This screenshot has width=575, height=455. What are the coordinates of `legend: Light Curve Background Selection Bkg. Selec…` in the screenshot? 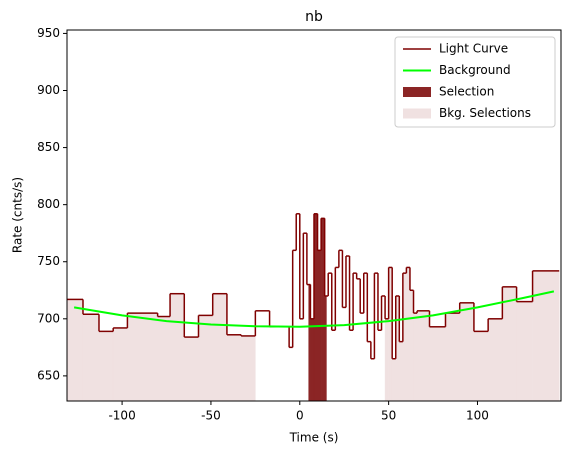 It's located at (475, 82).